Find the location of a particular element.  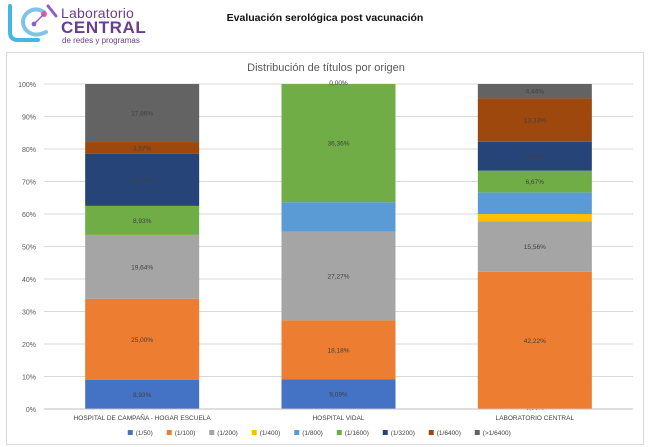

data-label: 42,22% is located at coordinates (535, 341).